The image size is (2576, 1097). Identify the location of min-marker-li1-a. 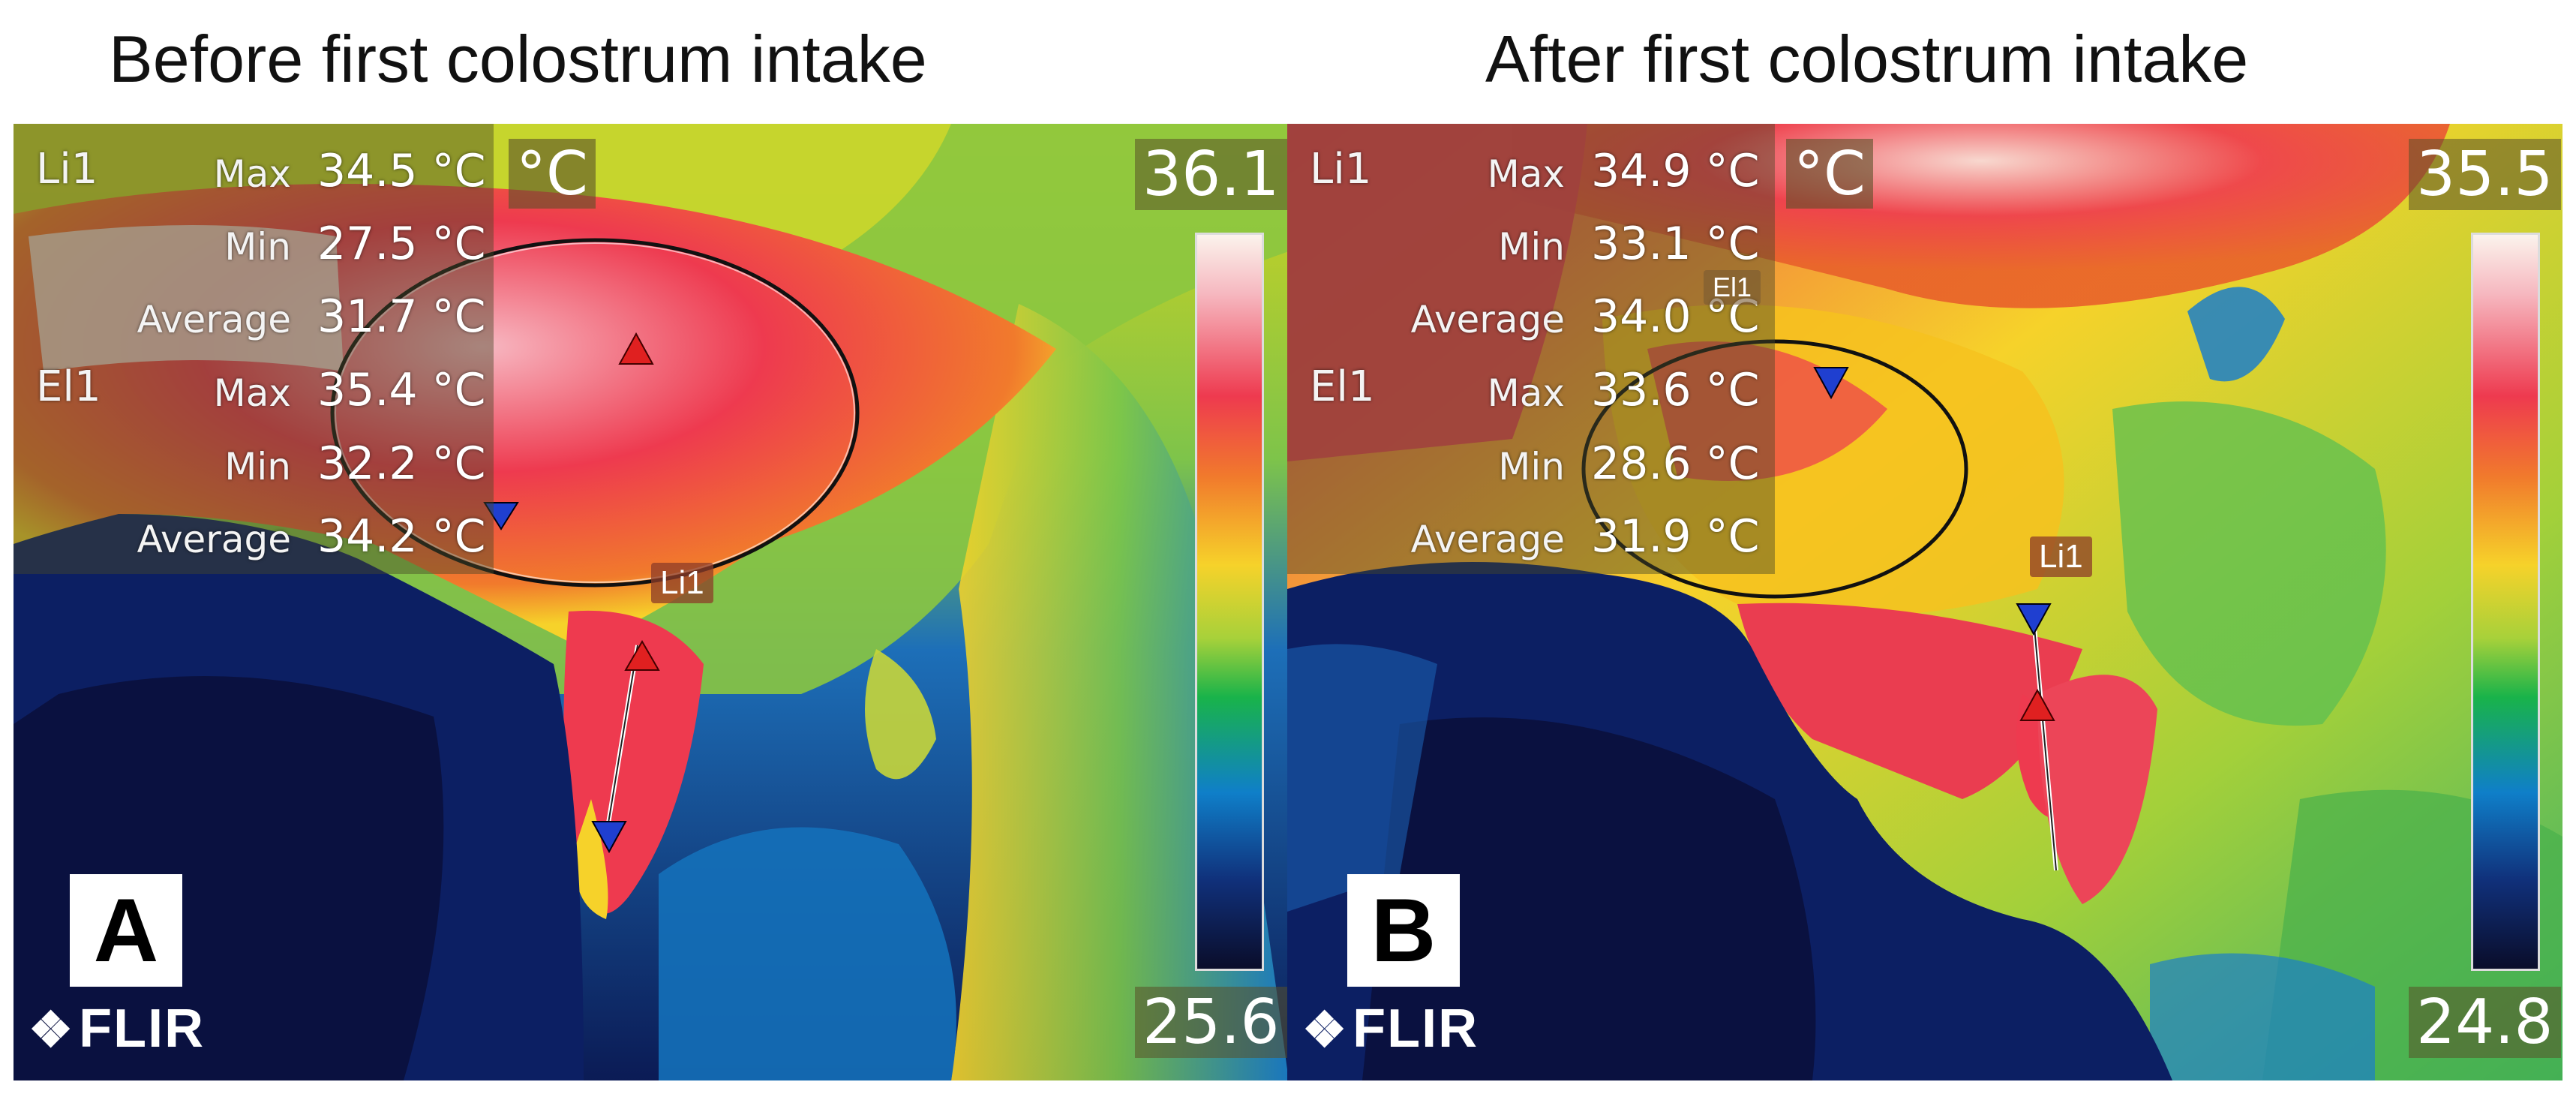
(609, 837).